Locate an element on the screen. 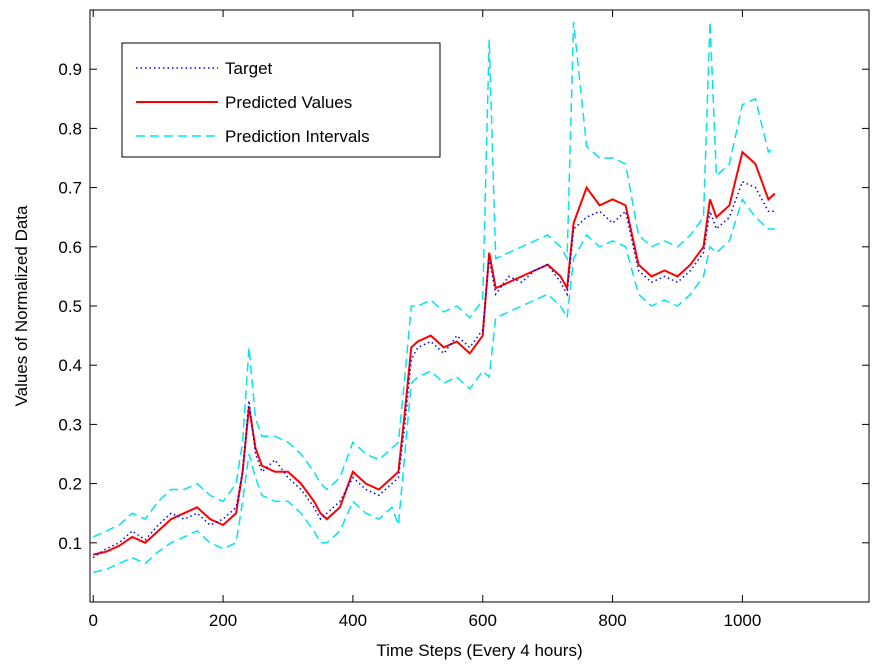 Image resolution: width=876 pixels, height=667 pixels. x-tick-label: 800 is located at coordinates (612, 620).